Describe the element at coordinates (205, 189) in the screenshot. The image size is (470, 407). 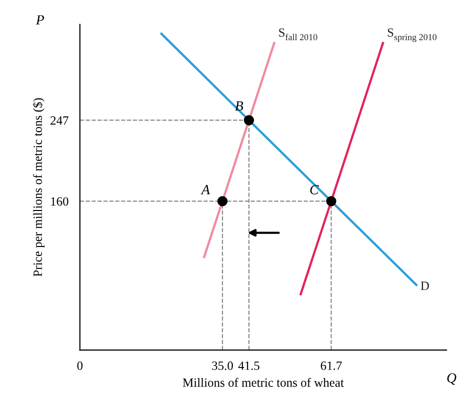
I see `annotation: A` at that location.